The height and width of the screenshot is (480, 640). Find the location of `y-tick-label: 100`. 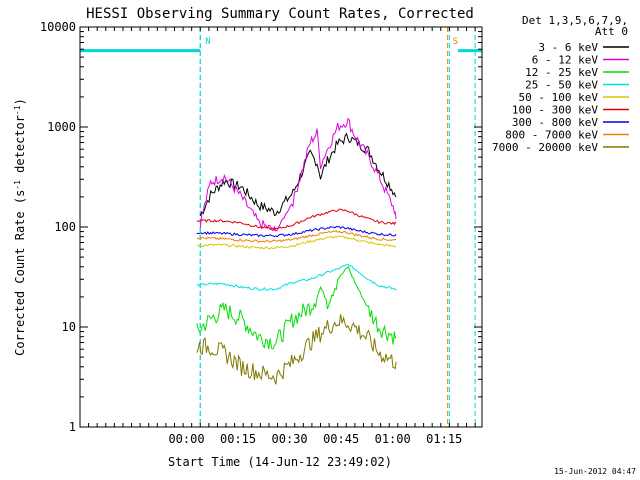

y-tick-label: 100 is located at coordinates (65, 227).